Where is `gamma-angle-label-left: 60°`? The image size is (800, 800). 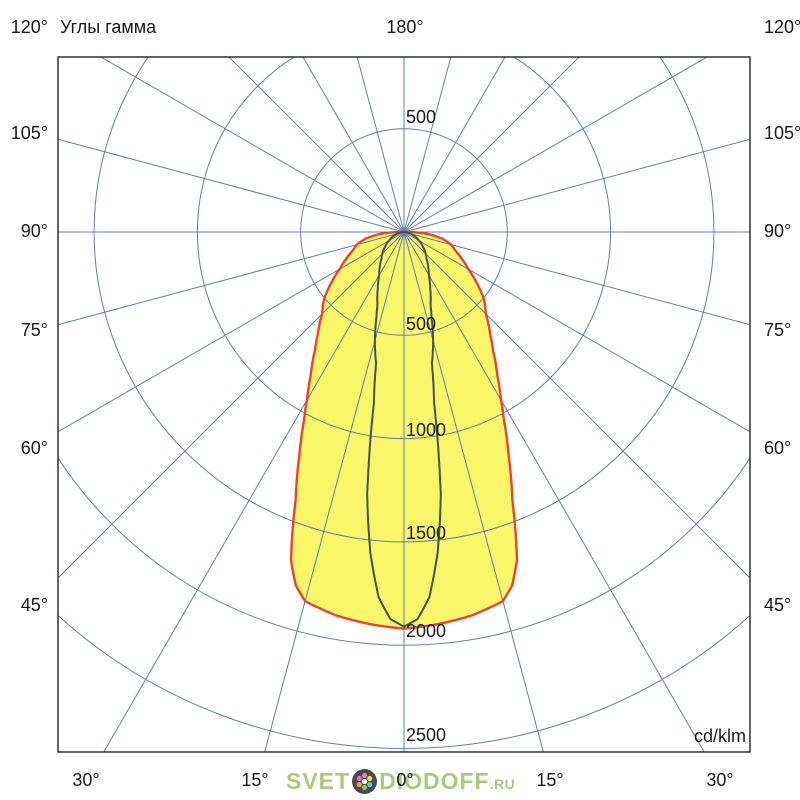
gamma-angle-label-left: 60° is located at coordinates (34, 448).